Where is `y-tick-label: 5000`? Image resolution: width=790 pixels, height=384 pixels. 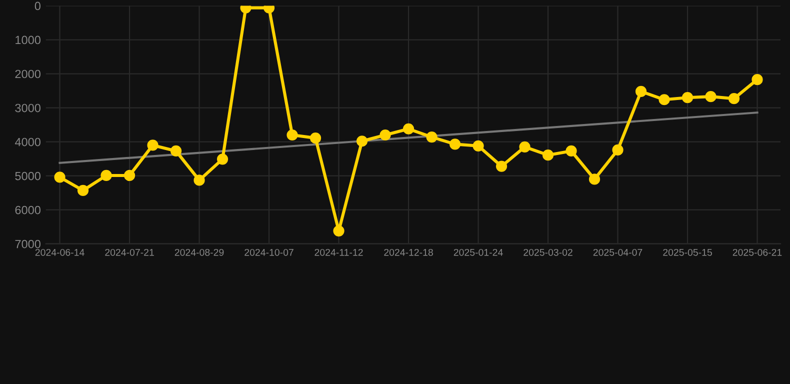
y-tick-label: 5000 is located at coordinates (27, 176).